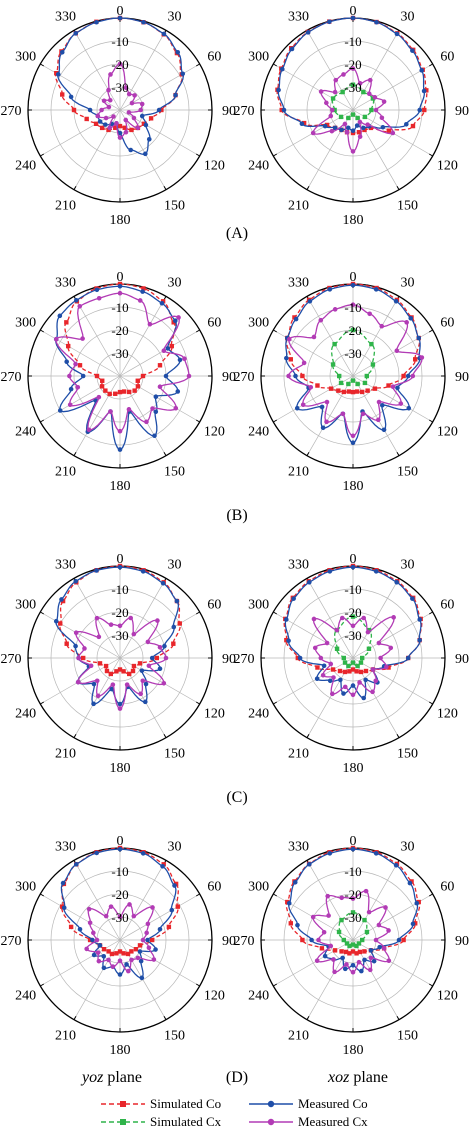  What do you see at coordinates (65, 17) in the screenshot?
I see `panel-a-yoz-angle-label-330: 330` at bounding box center [65, 17].